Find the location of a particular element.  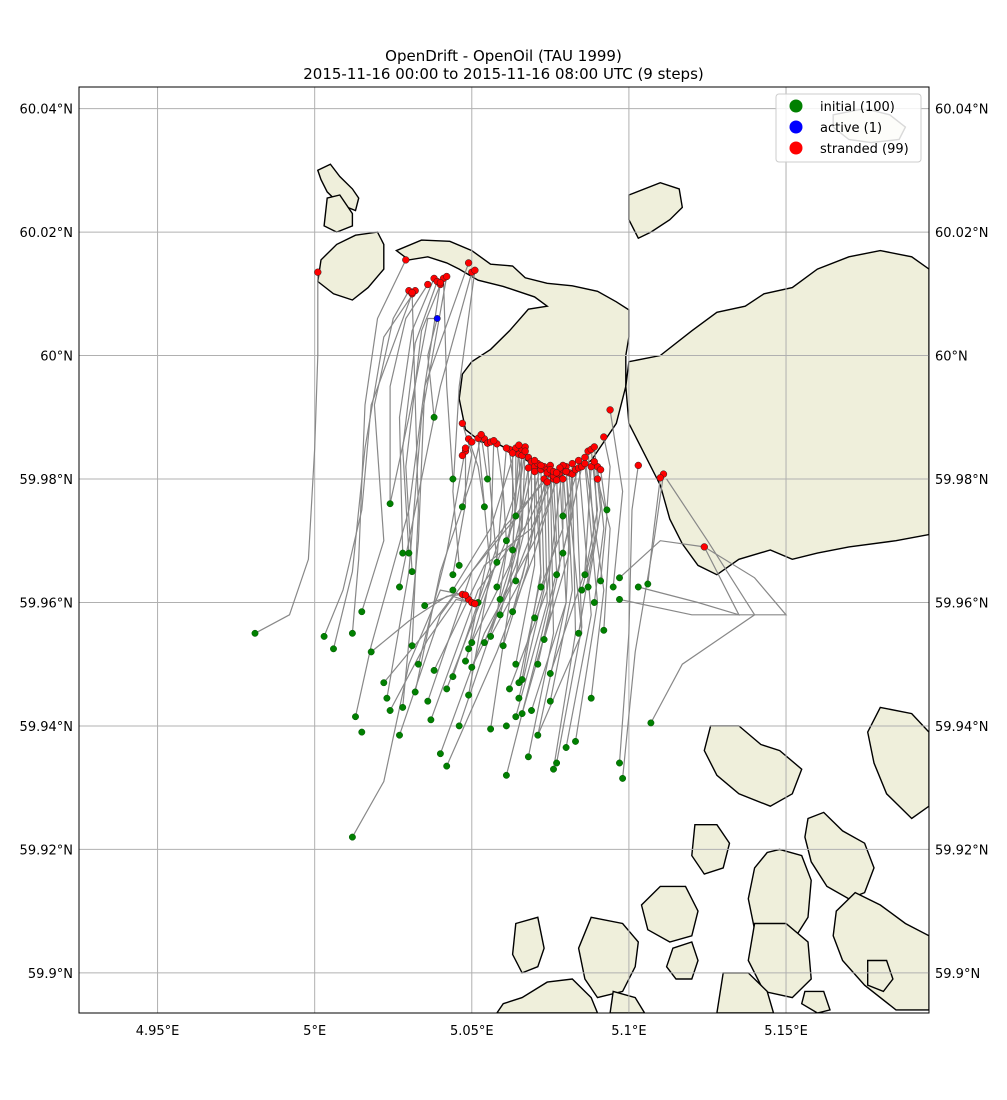

legend-box is located at coordinates (848, 128).